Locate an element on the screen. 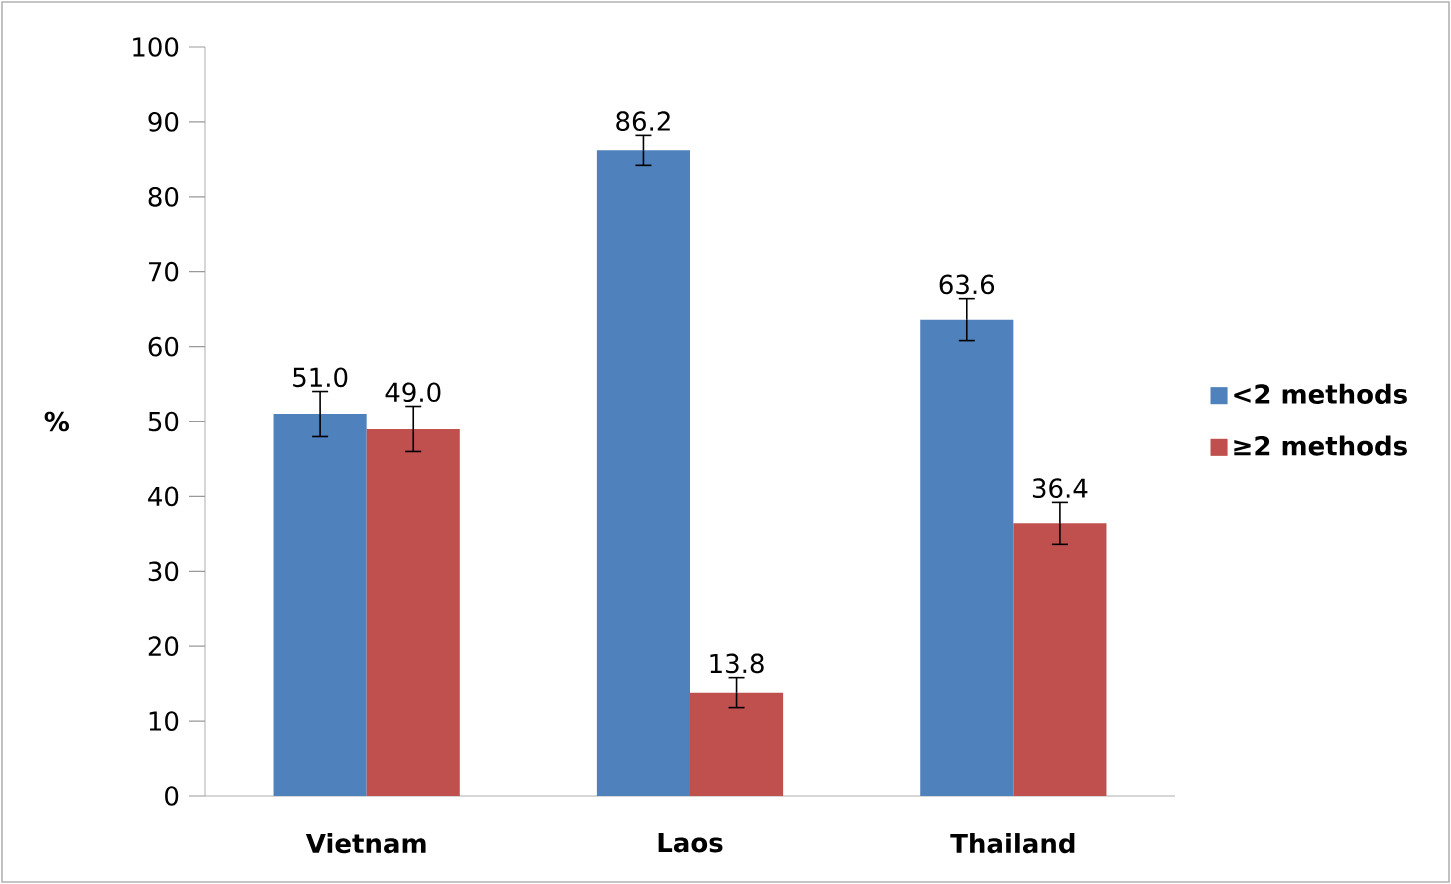  legend-label: ≥2 methods is located at coordinates (1320, 445).